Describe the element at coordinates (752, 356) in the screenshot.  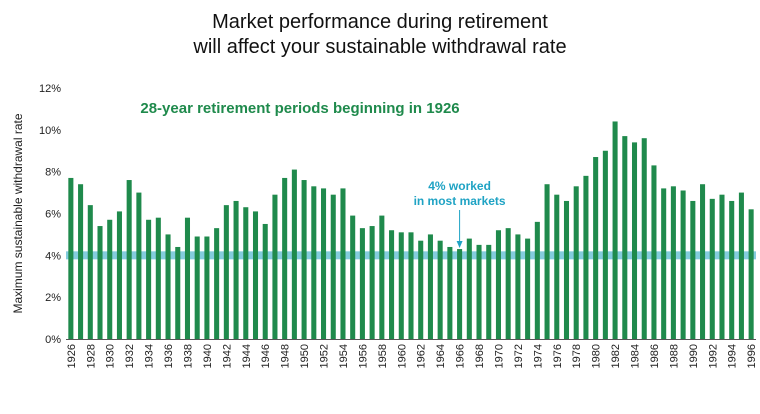
I see `x-tick-label: 1996` at that location.